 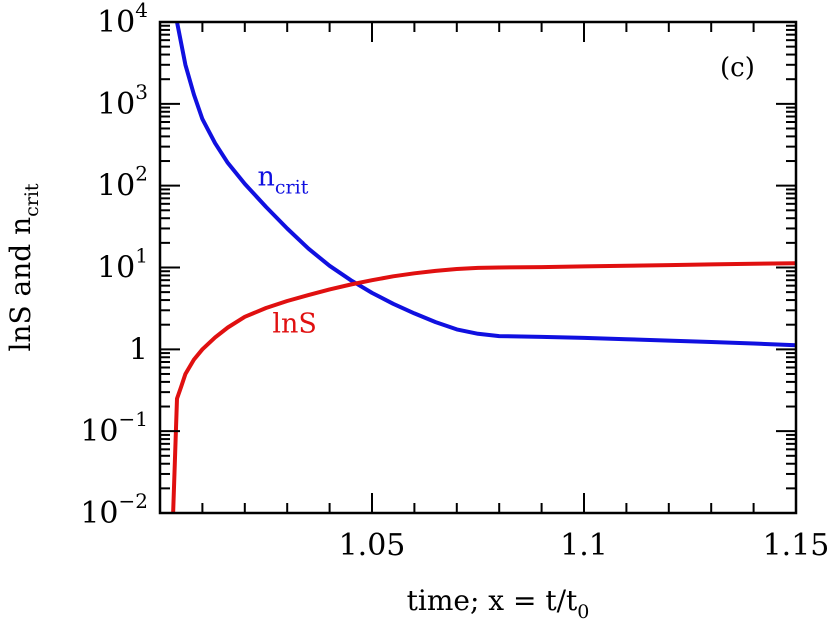 I want to click on y-tick-label: 10⁻¹, so click(x=114, y=428).